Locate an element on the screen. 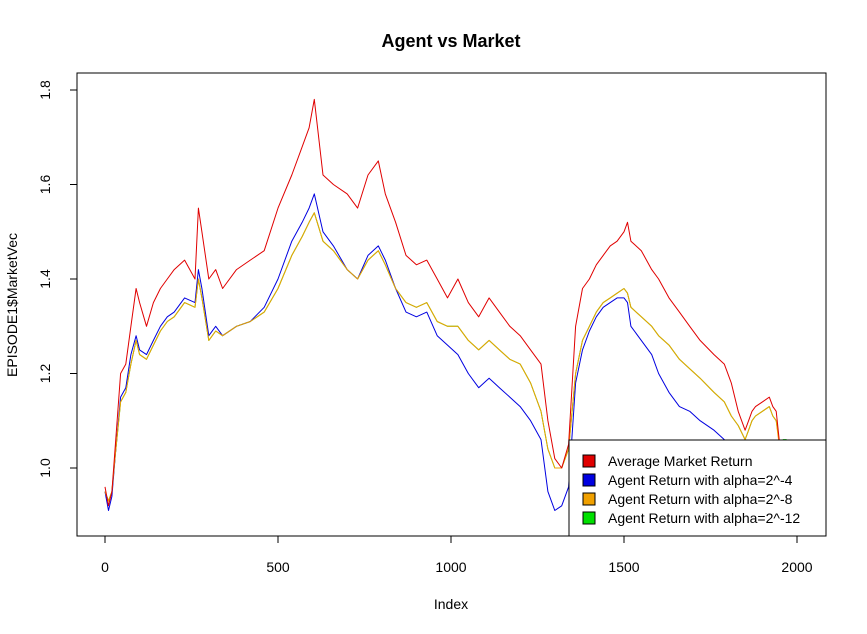 The height and width of the screenshot is (634, 867). legend-label: Agent Return with alpha=2^-4 is located at coordinates (700, 480).